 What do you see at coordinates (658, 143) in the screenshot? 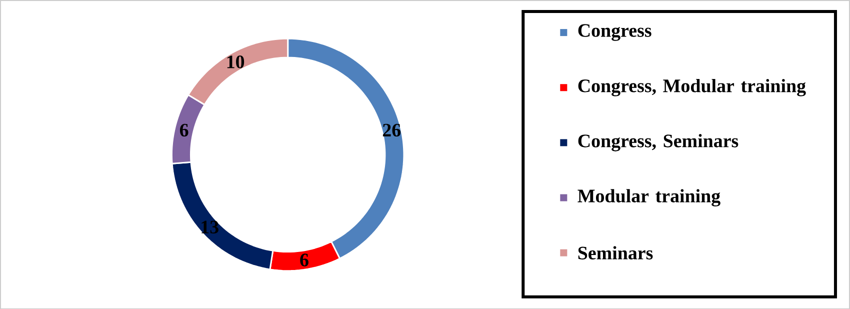
I see `legend-label: Congress, Seminars` at bounding box center [658, 143].